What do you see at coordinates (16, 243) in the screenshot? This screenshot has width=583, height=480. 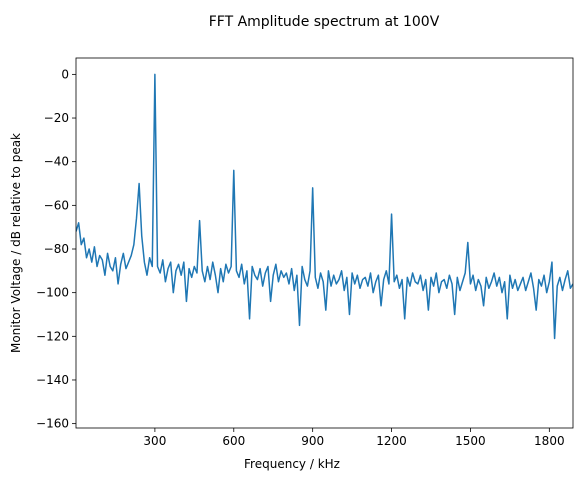 I see `y-axis-label: Monitor Voltage / dB relative to peak` at bounding box center [16, 243].